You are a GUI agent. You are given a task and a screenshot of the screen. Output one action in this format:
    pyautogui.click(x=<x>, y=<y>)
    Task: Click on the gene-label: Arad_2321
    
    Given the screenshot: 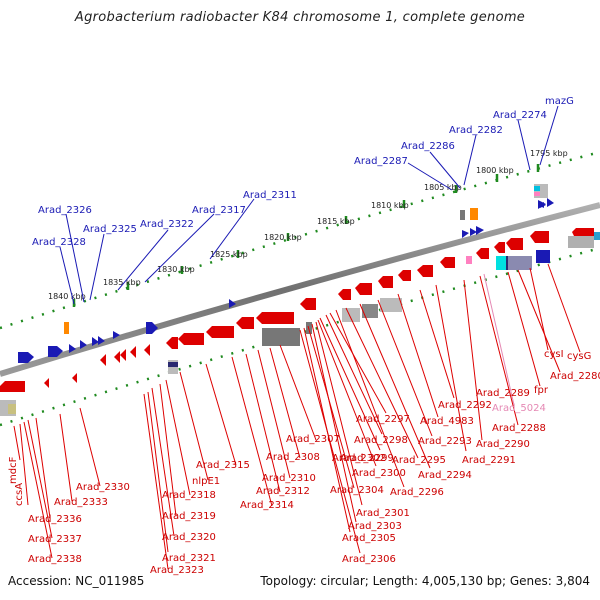 What is the action you would take?
    pyautogui.click(x=189, y=558)
    